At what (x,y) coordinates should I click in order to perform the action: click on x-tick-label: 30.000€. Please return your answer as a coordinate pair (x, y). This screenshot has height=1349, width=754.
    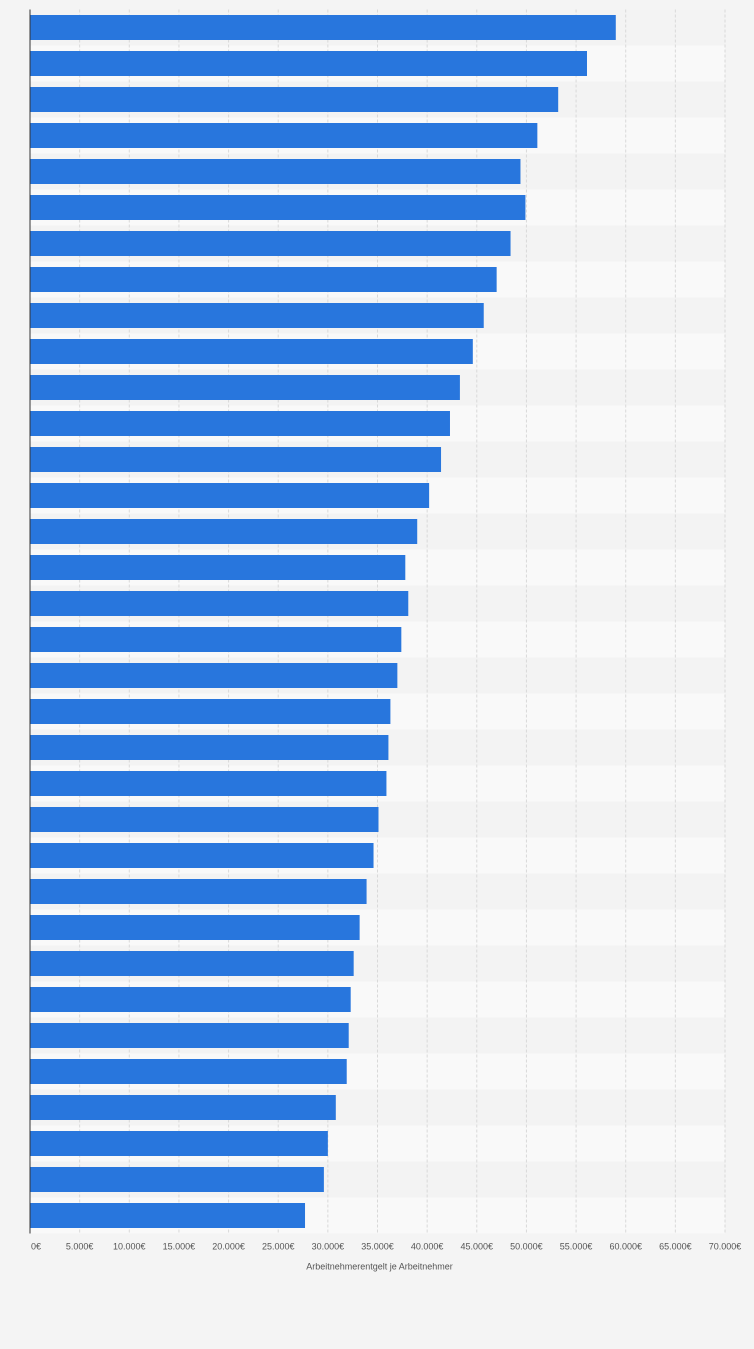
    Looking at the image, I should click on (328, 1247).